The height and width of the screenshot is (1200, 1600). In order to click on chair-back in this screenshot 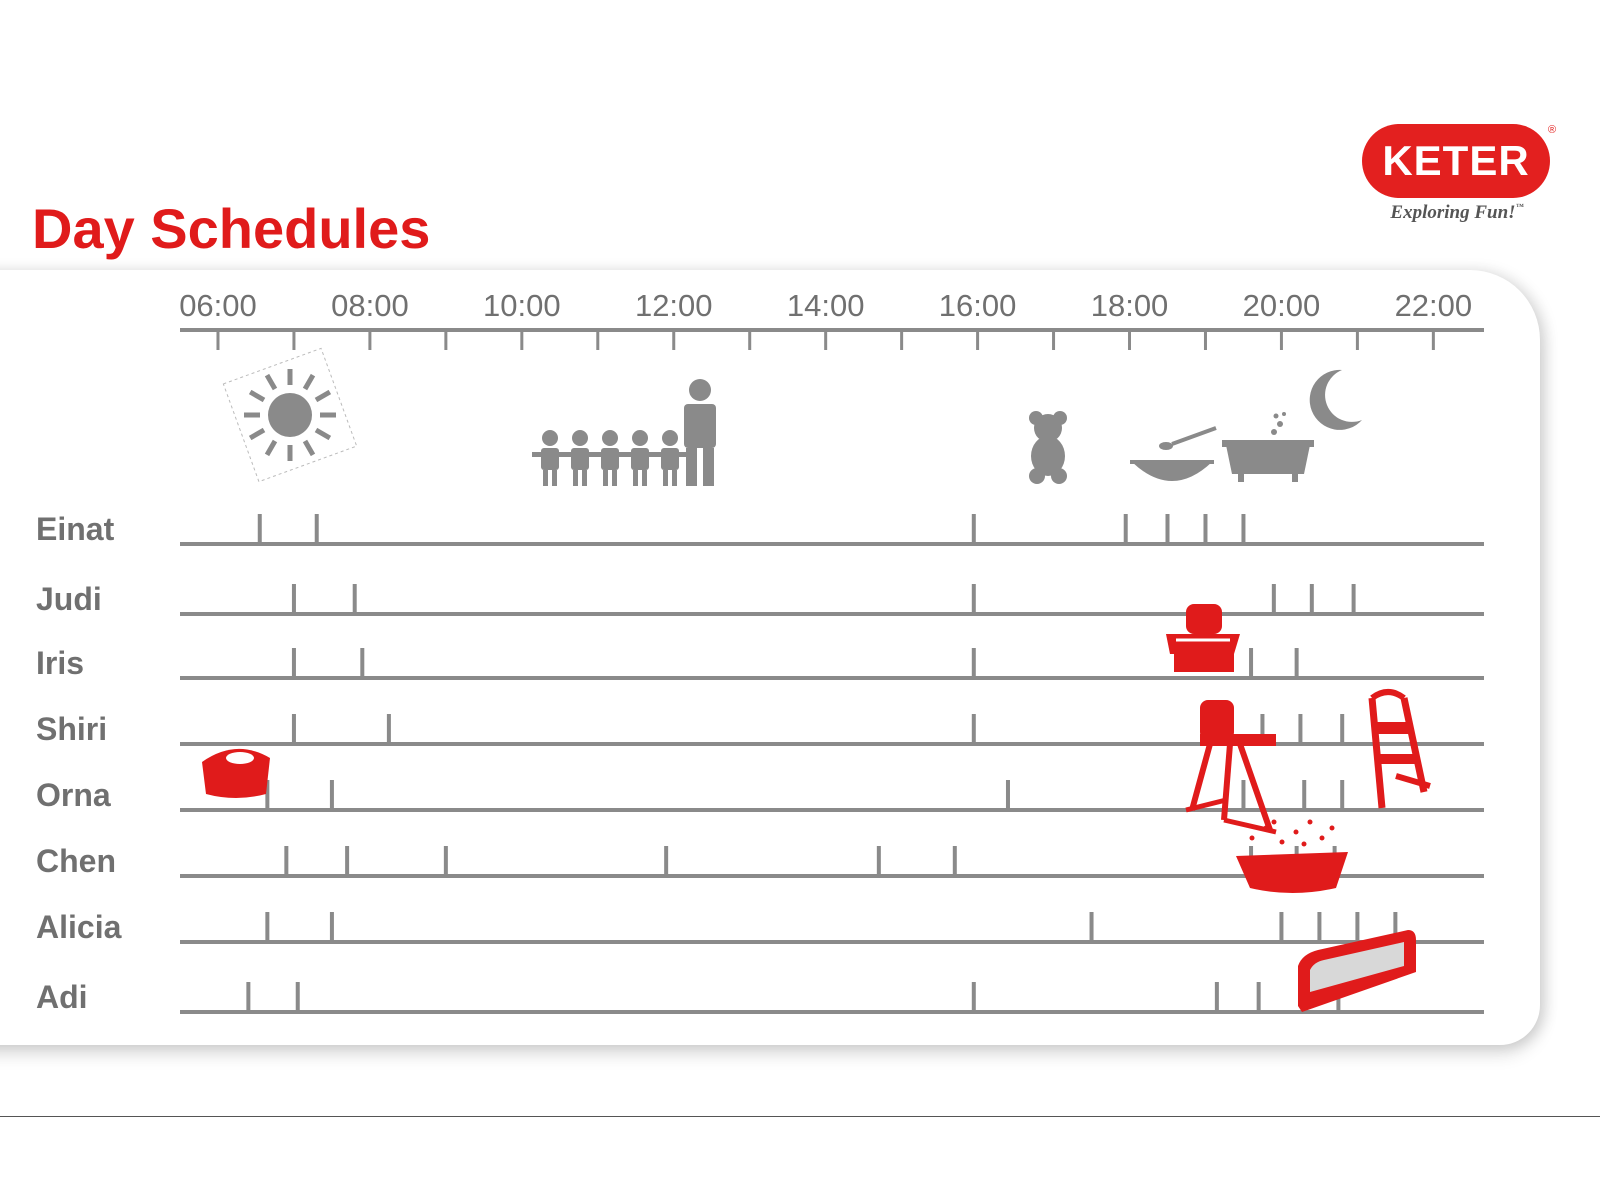, I will do `click(1217, 720)`.